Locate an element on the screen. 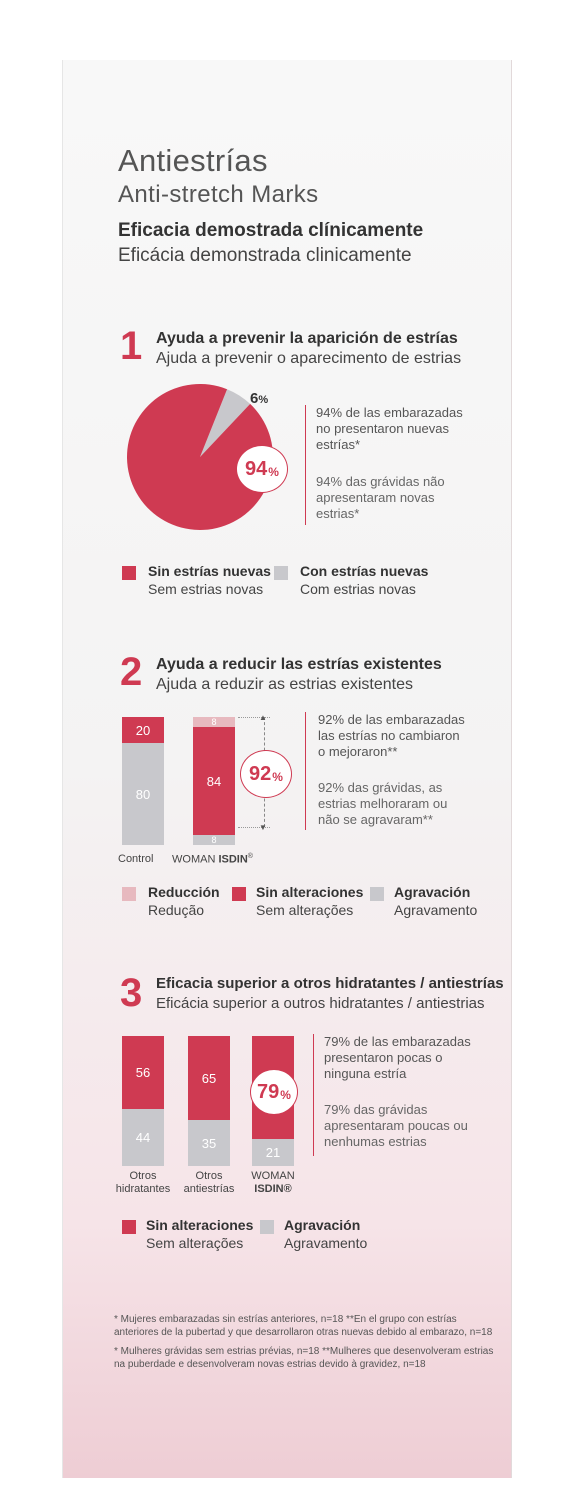 The width and height of the screenshot is (570, 1500). brand-isdin: ISDIN is located at coordinates (233, 859).